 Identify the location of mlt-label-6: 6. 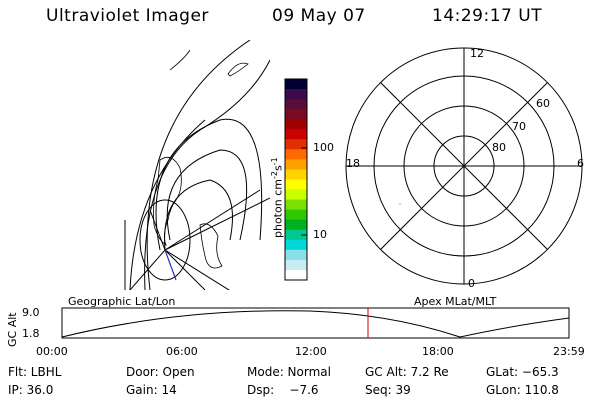
(580, 163).